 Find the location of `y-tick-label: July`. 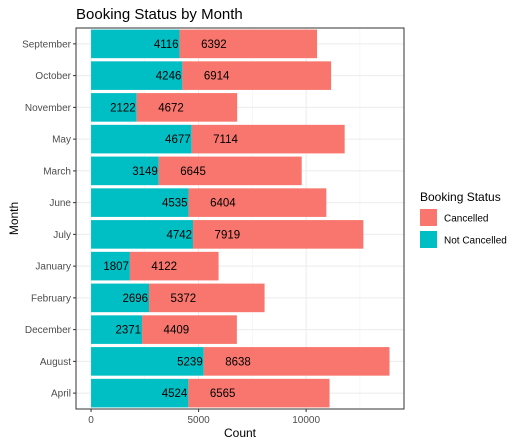

y-tick-label: July is located at coordinates (62, 235).